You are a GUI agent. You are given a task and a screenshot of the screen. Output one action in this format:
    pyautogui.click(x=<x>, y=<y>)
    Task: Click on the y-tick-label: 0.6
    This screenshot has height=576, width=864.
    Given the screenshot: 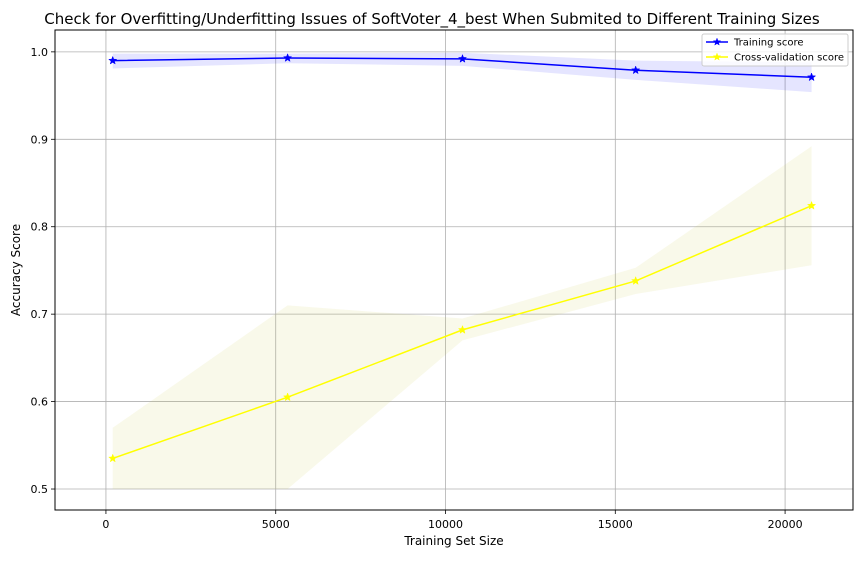 What is the action you would take?
    pyautogui.click(x=40, y=402)
    